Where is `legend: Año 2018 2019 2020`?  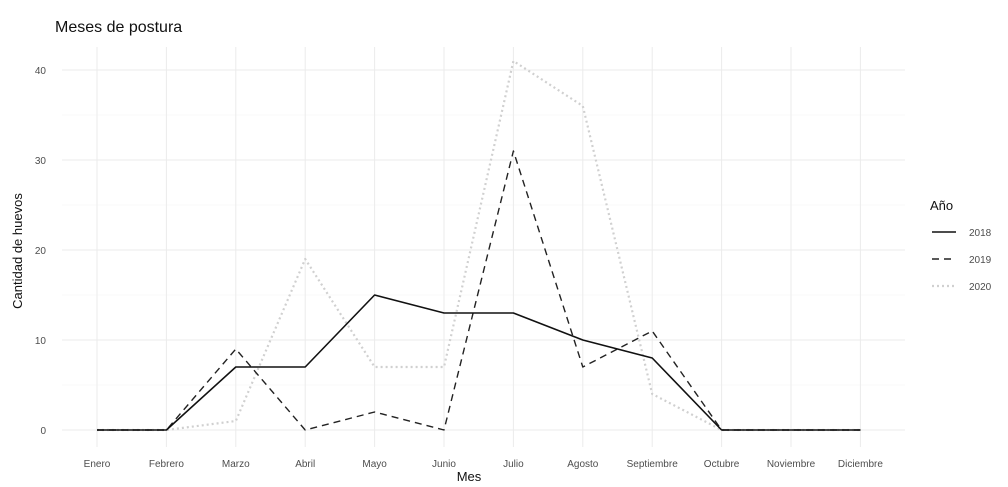
legend: Año 2018 2019 2020 is located at coordinates (961, 245).